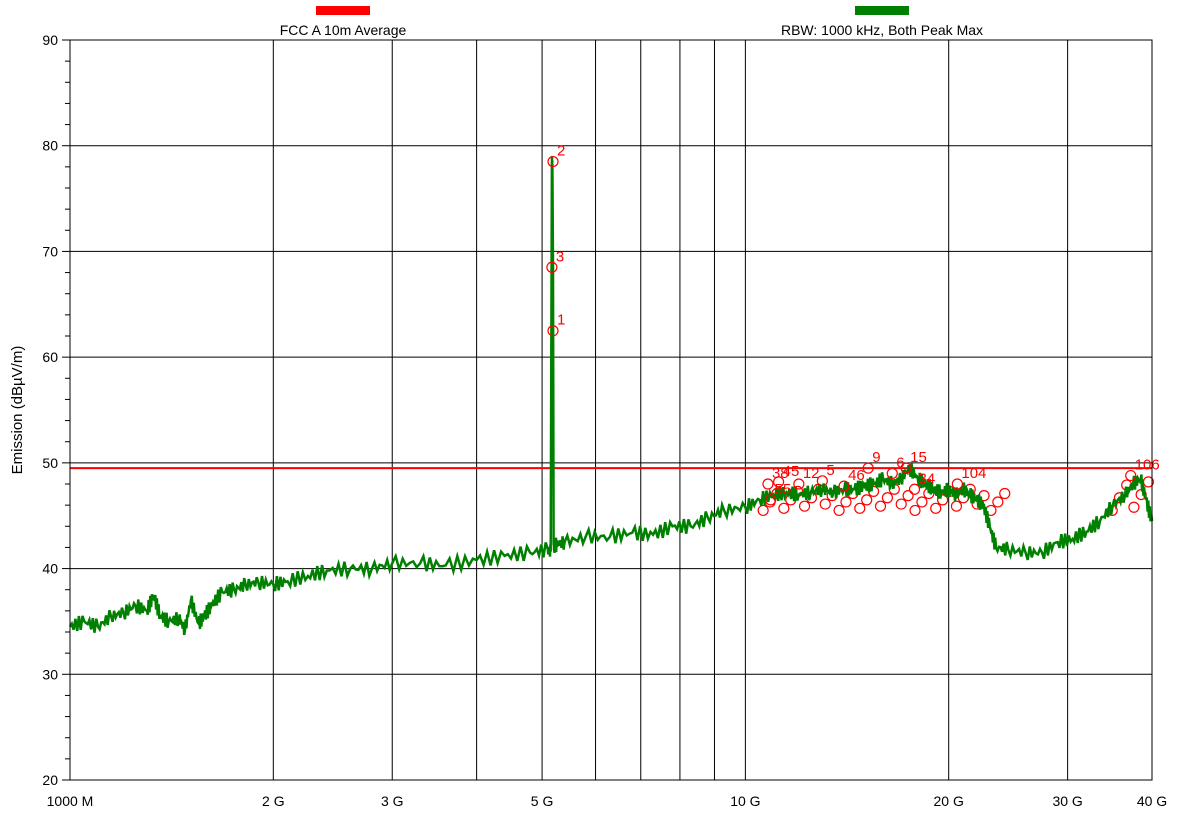 This screenshot has height=823, width=1179. Describe the element at coordinates (560, 256) in the screenshot. I see `peak-marker-label: 3` at that location.